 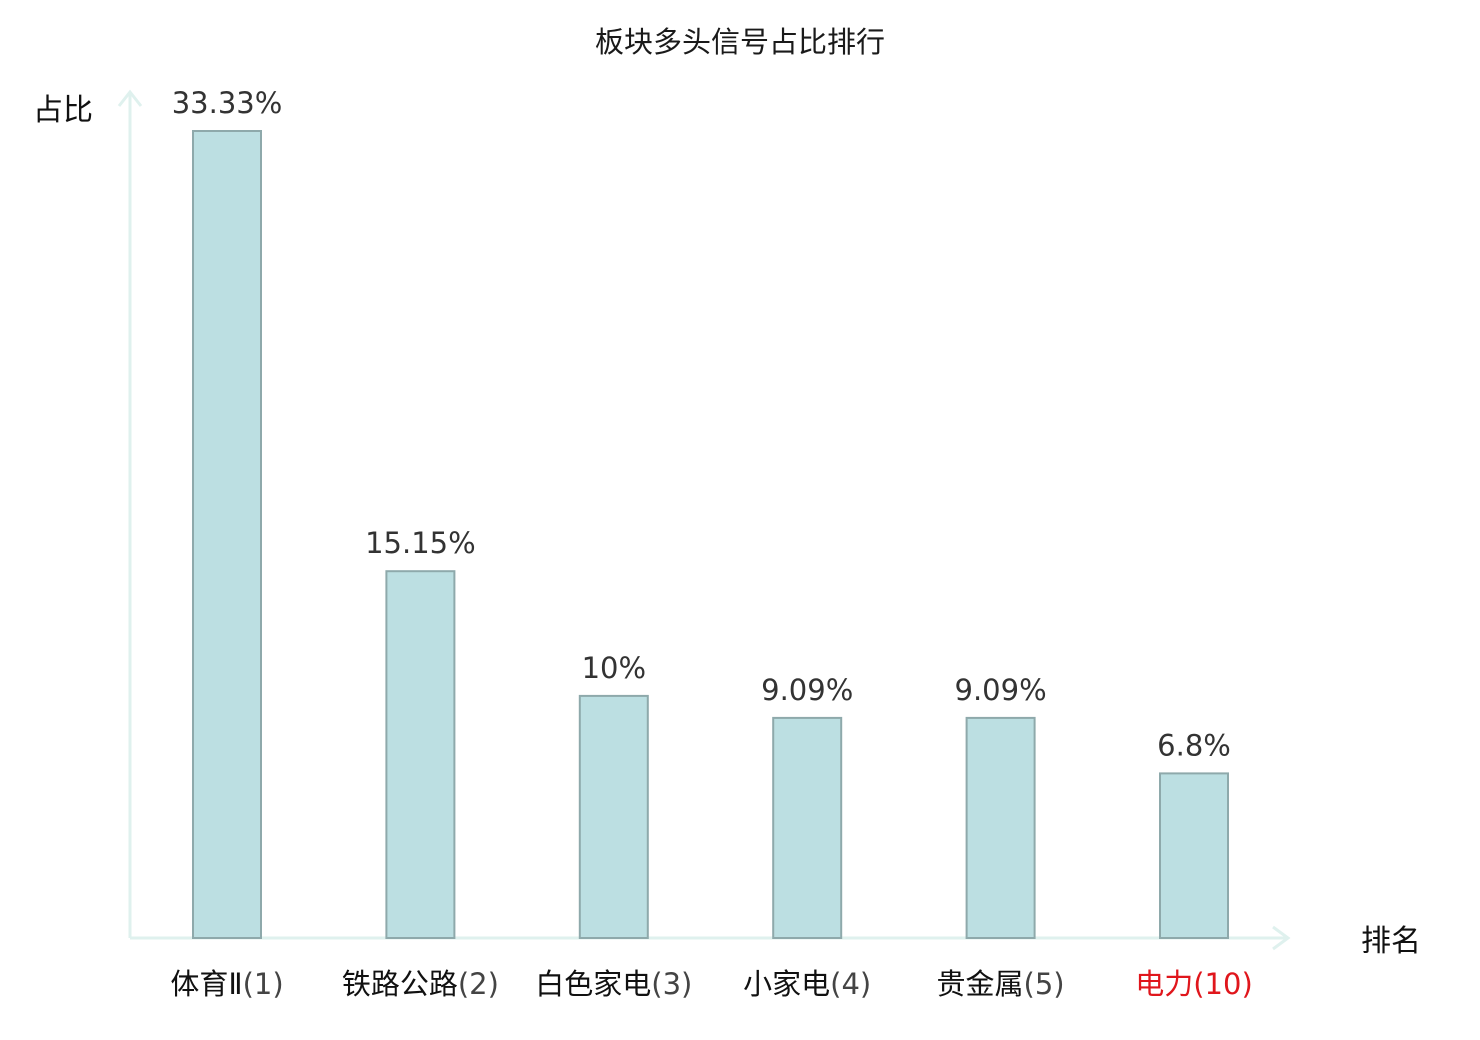 What do you see at coordinates (1194, 745) in the screenshot?
I see `value-label-6: 6.8%` at bounding box center [1194, 745].